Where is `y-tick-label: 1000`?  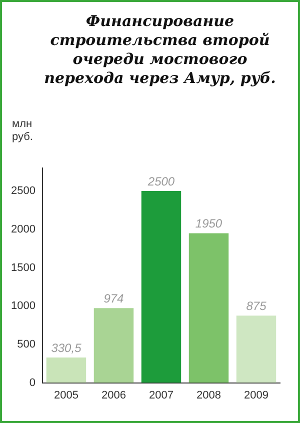
y-tick-label: 1000 is located at coordinates (23, 306).